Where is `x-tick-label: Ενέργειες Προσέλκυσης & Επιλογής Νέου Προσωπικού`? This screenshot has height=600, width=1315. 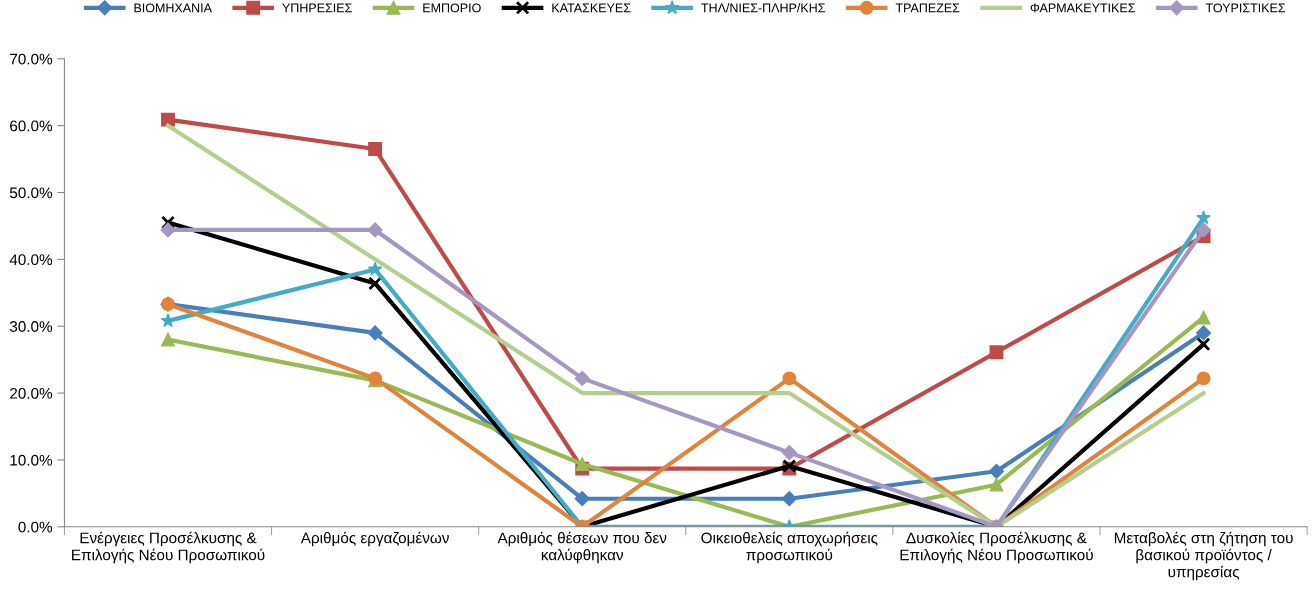 x-tick-label: Ενέργειες Προσέλκυσης & Επιλογής Νέου Προσωπικού is located at coordinates (168, 547).